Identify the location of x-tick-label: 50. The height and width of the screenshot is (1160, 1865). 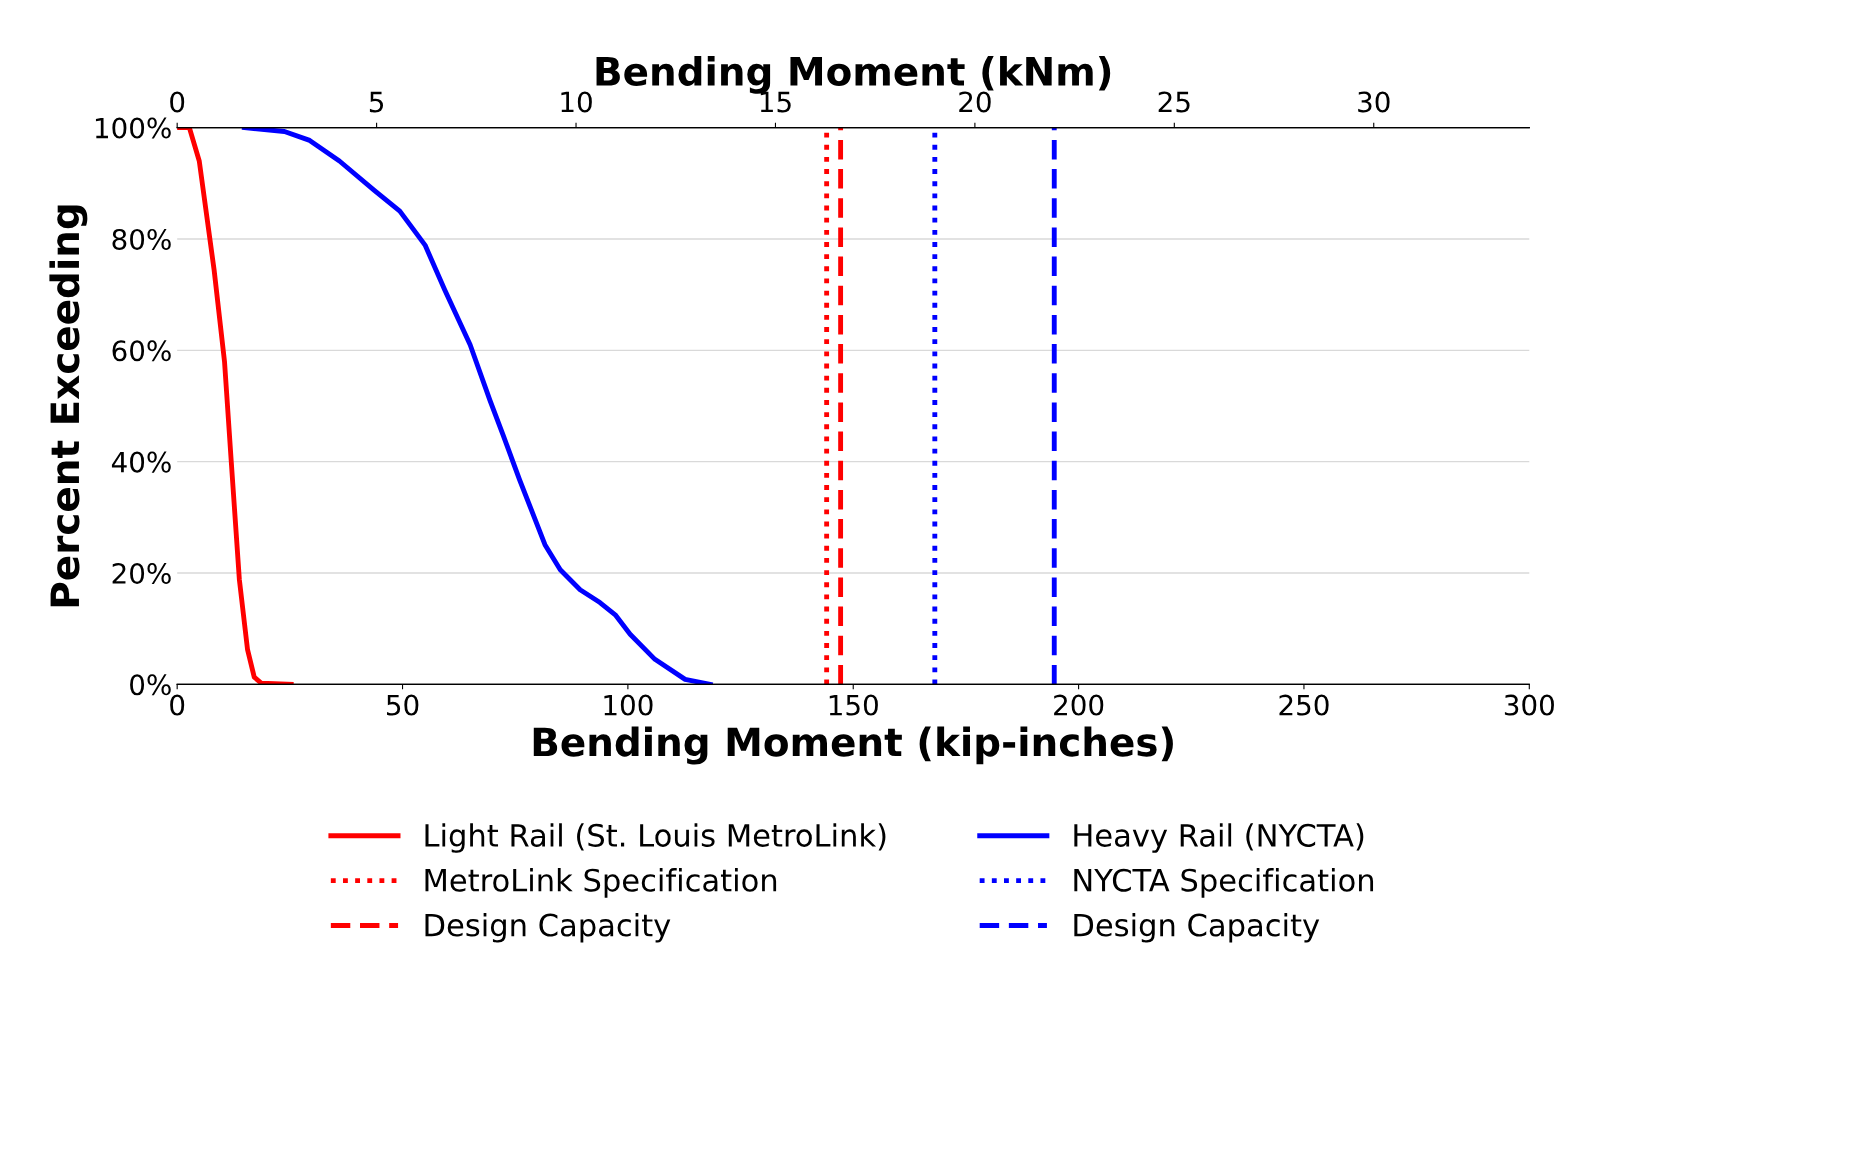
(403, 705).